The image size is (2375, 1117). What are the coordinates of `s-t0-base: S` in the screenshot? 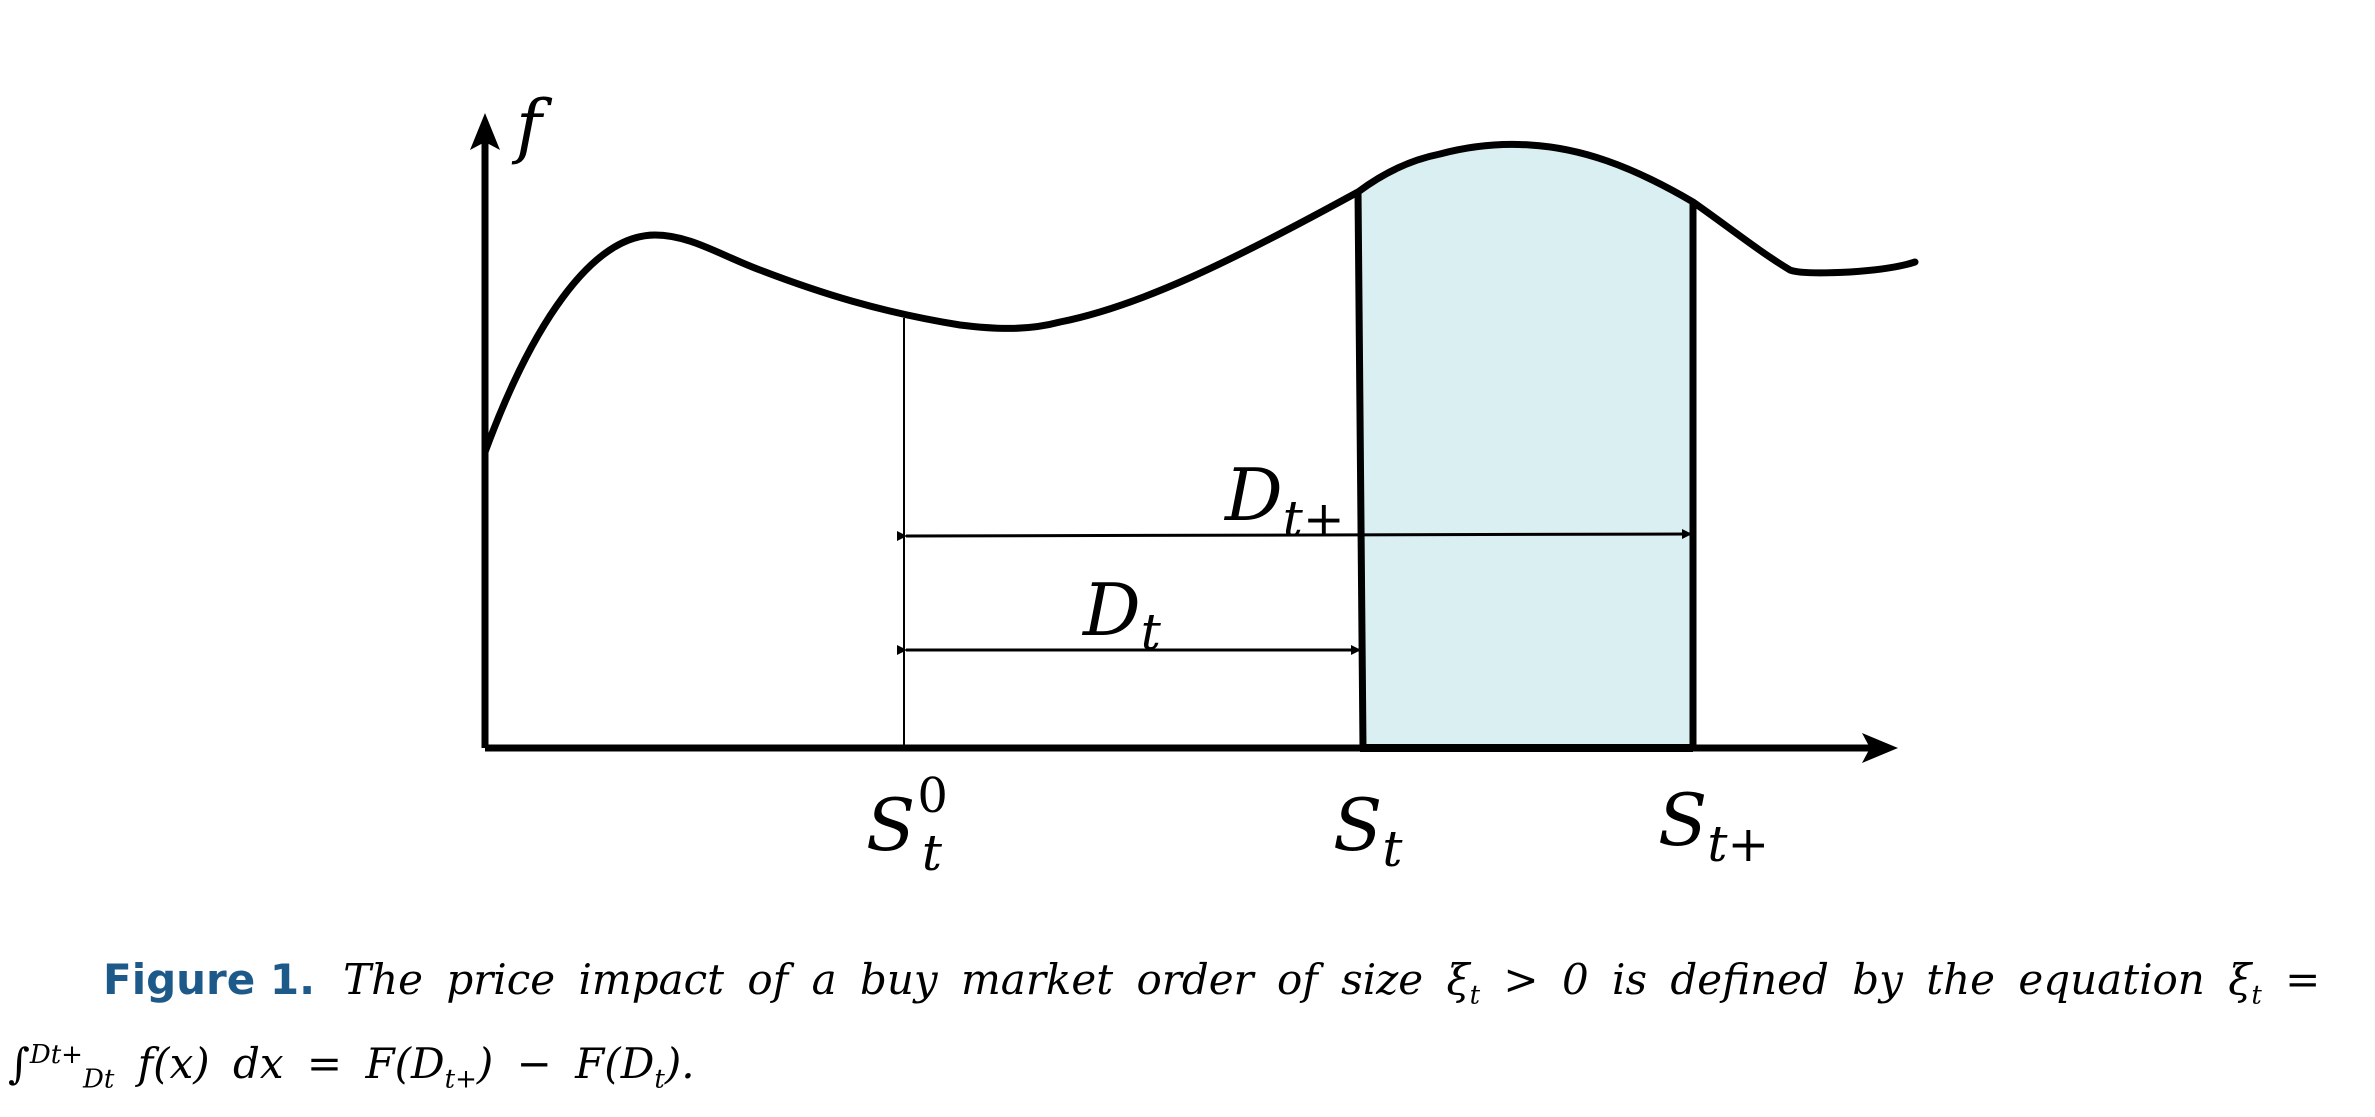 It's located at (890, 825).